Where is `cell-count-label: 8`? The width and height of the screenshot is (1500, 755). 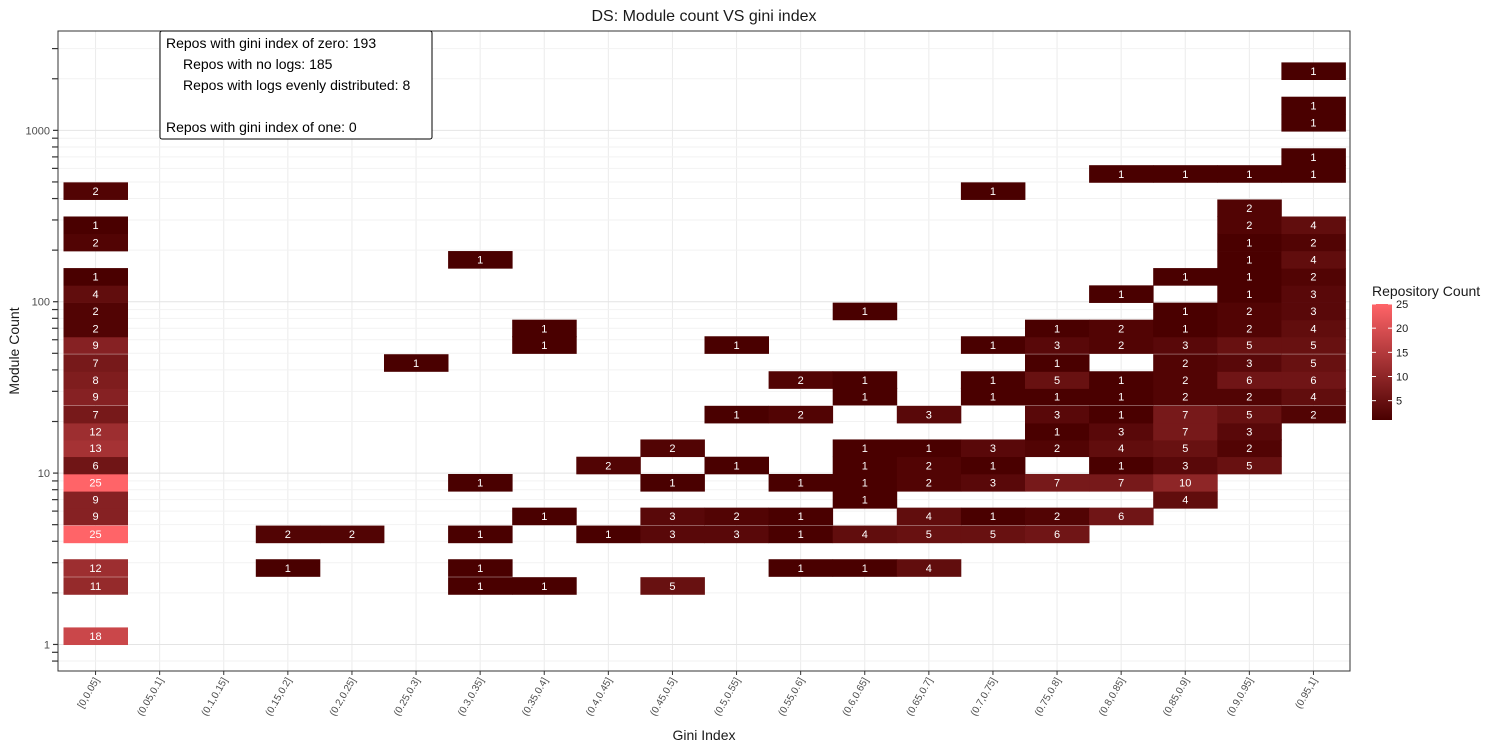
cell-count-label: 8 is located at coordinates (95, 381).